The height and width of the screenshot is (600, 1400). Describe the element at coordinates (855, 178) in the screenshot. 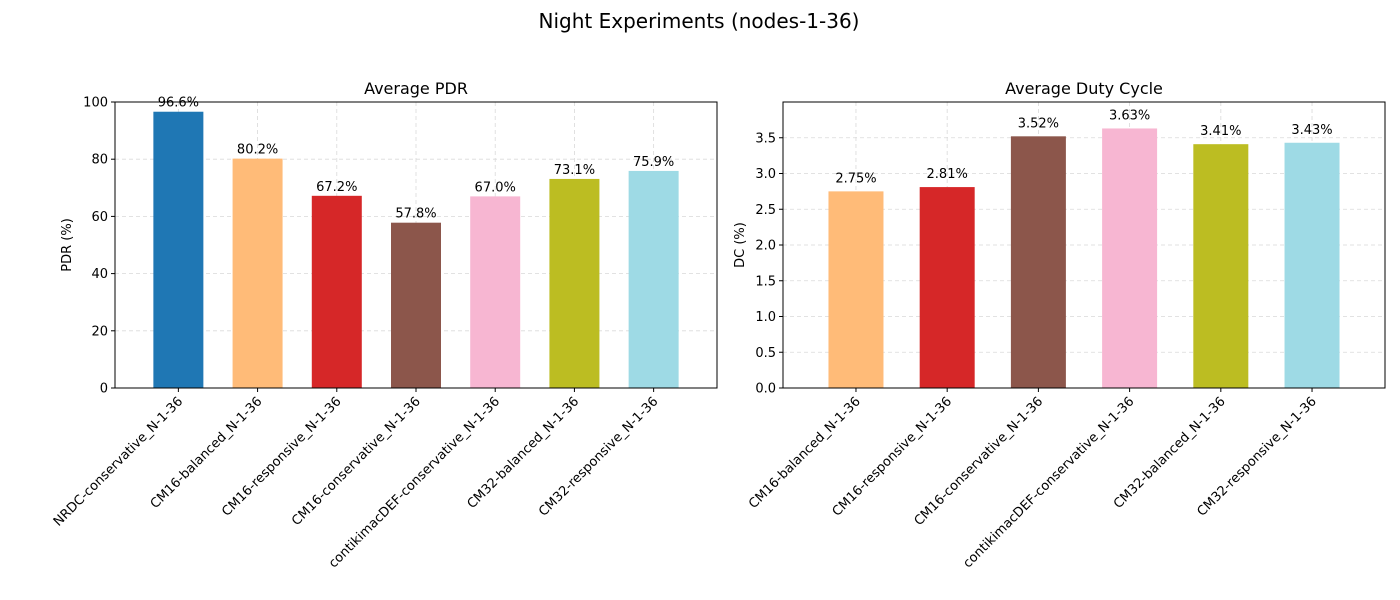

I see `dc-data-label: 2.75%` at that location.